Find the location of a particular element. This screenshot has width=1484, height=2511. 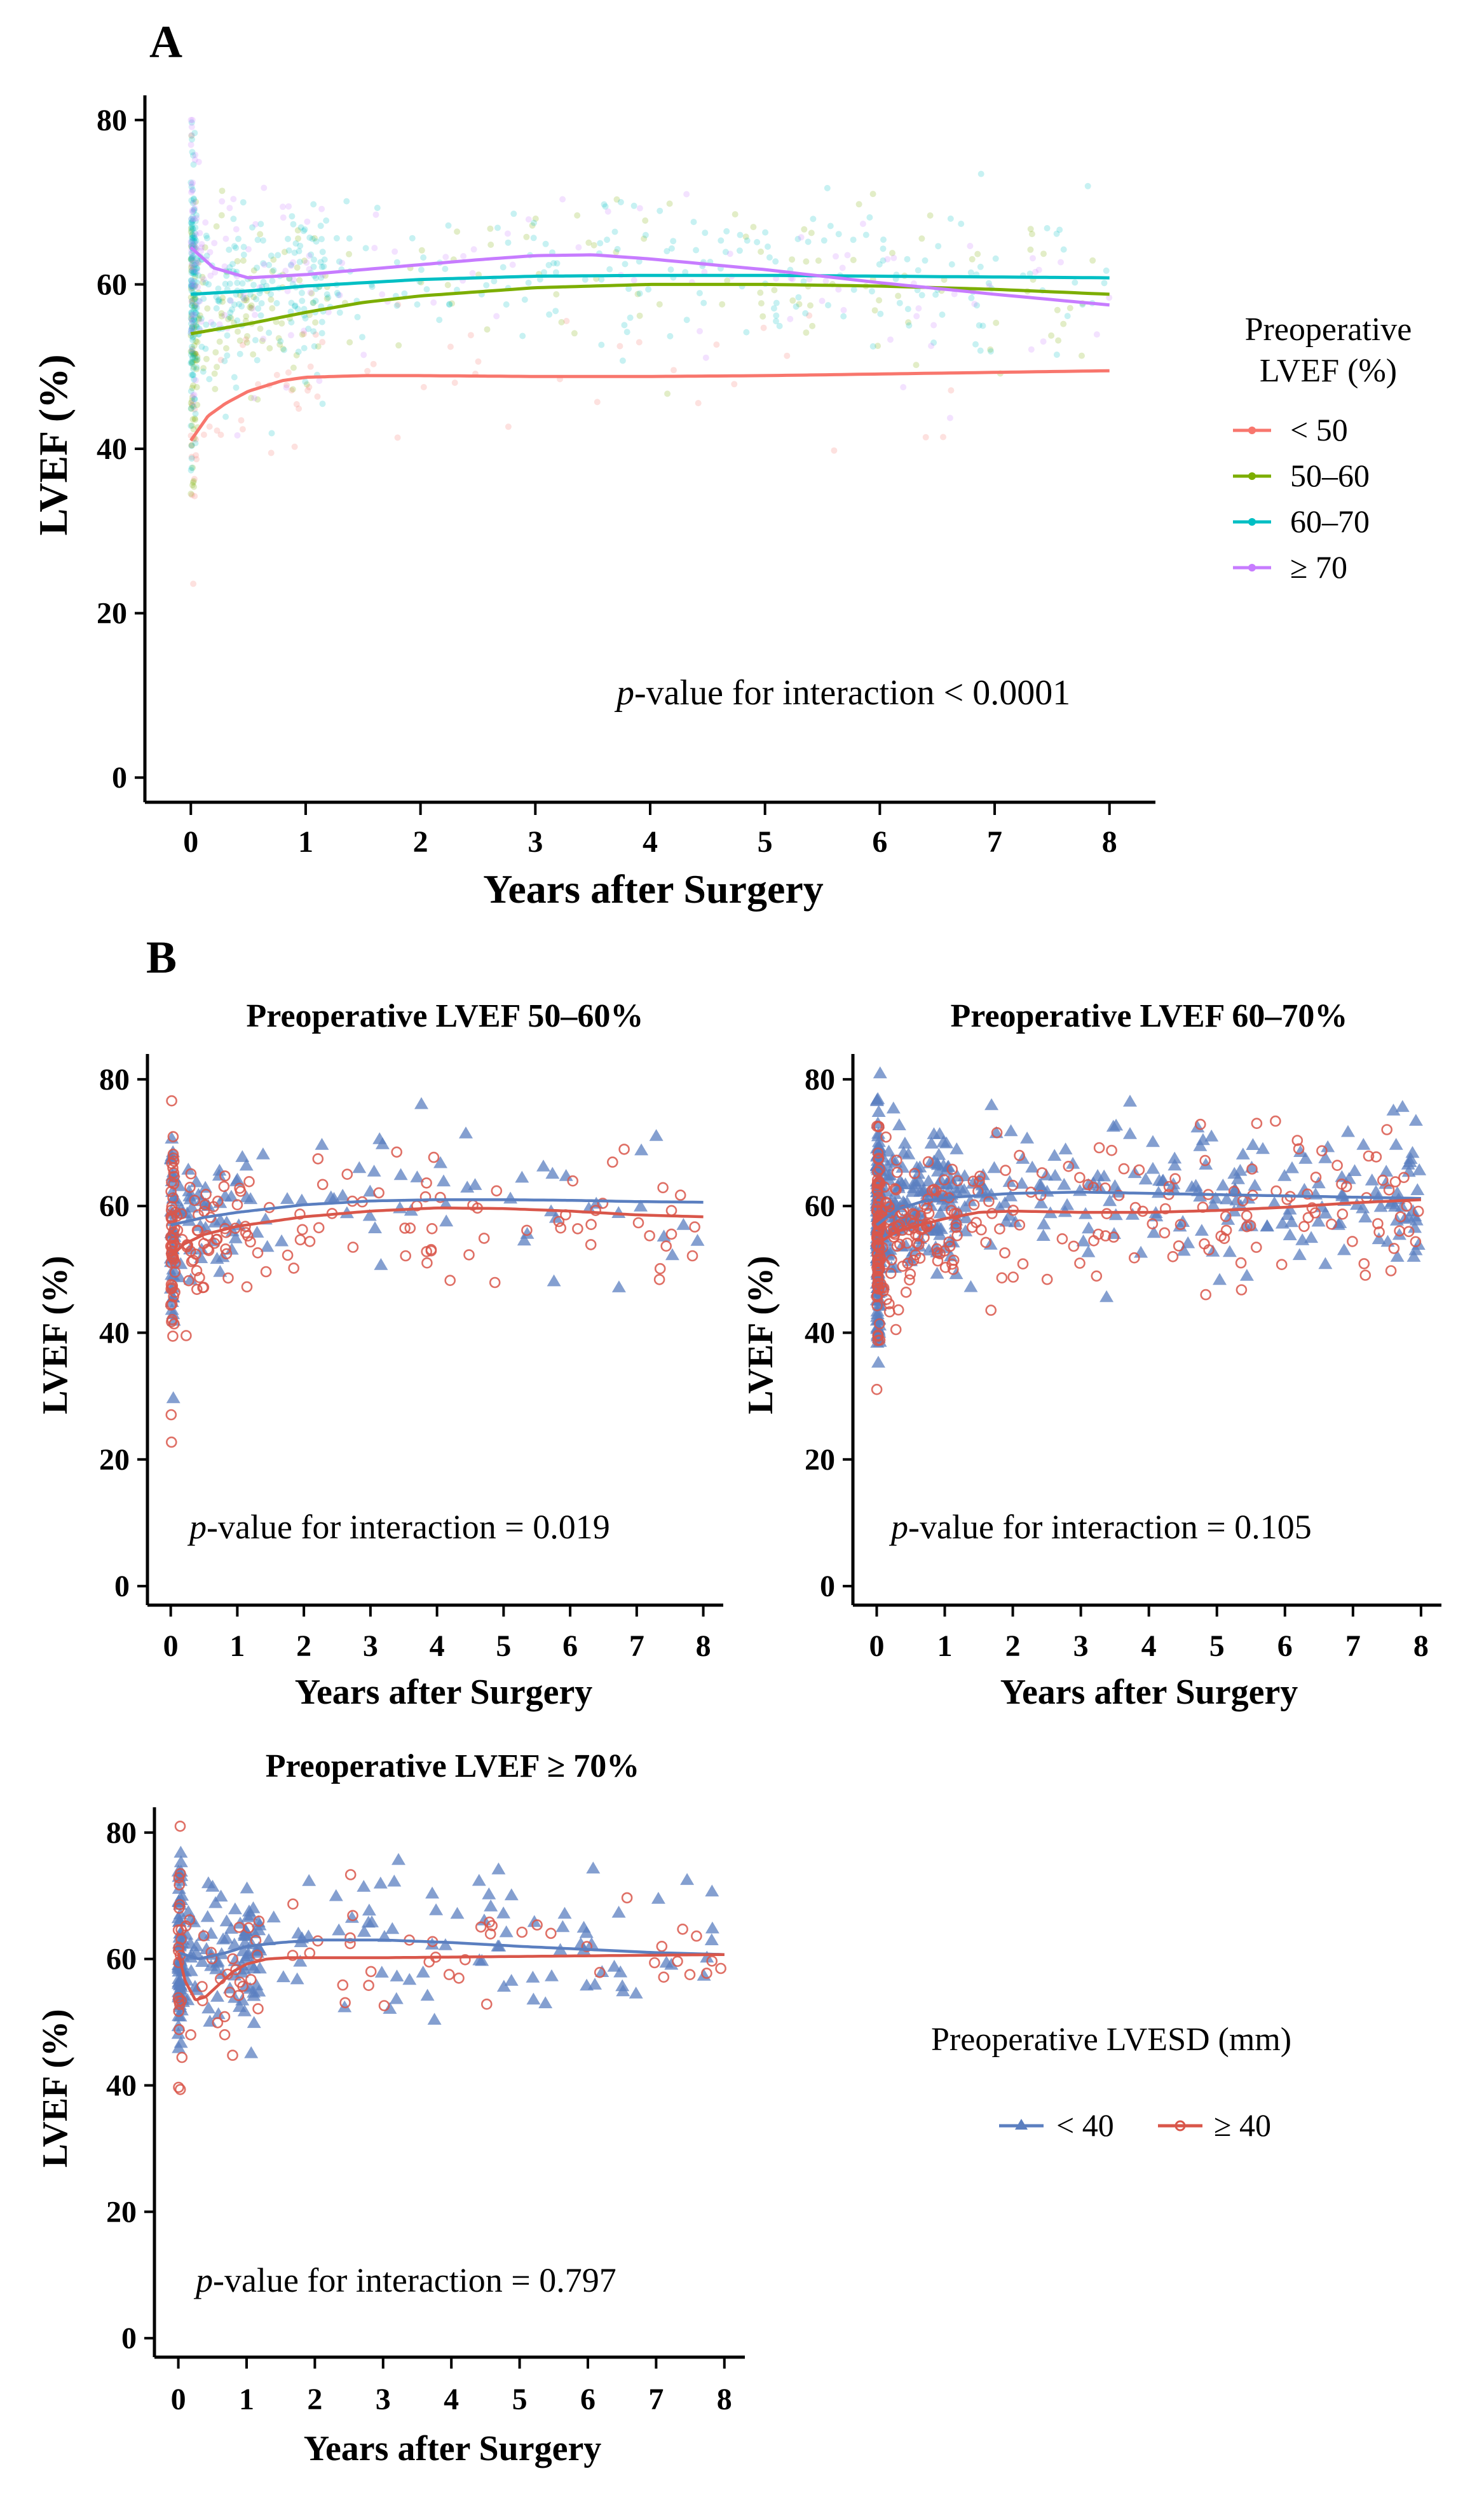

panel-b3-x-axis-title: Years after Surgery is located at coordinates (453, 2449).